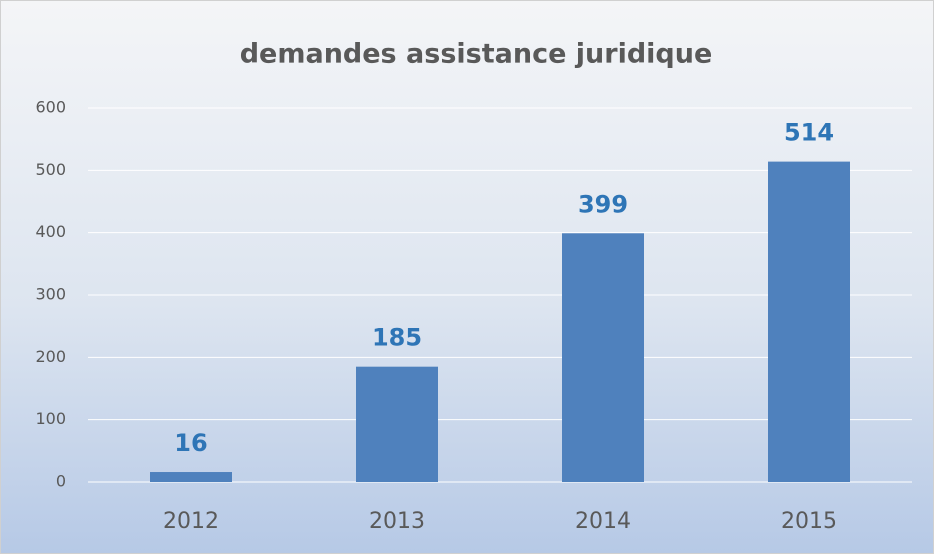 This screenshot has height=554, width=934. What do you see at coordinates (61, 481) in the screenshot?
I see `y-tick-label: 0` at bounding box center [61, 481].